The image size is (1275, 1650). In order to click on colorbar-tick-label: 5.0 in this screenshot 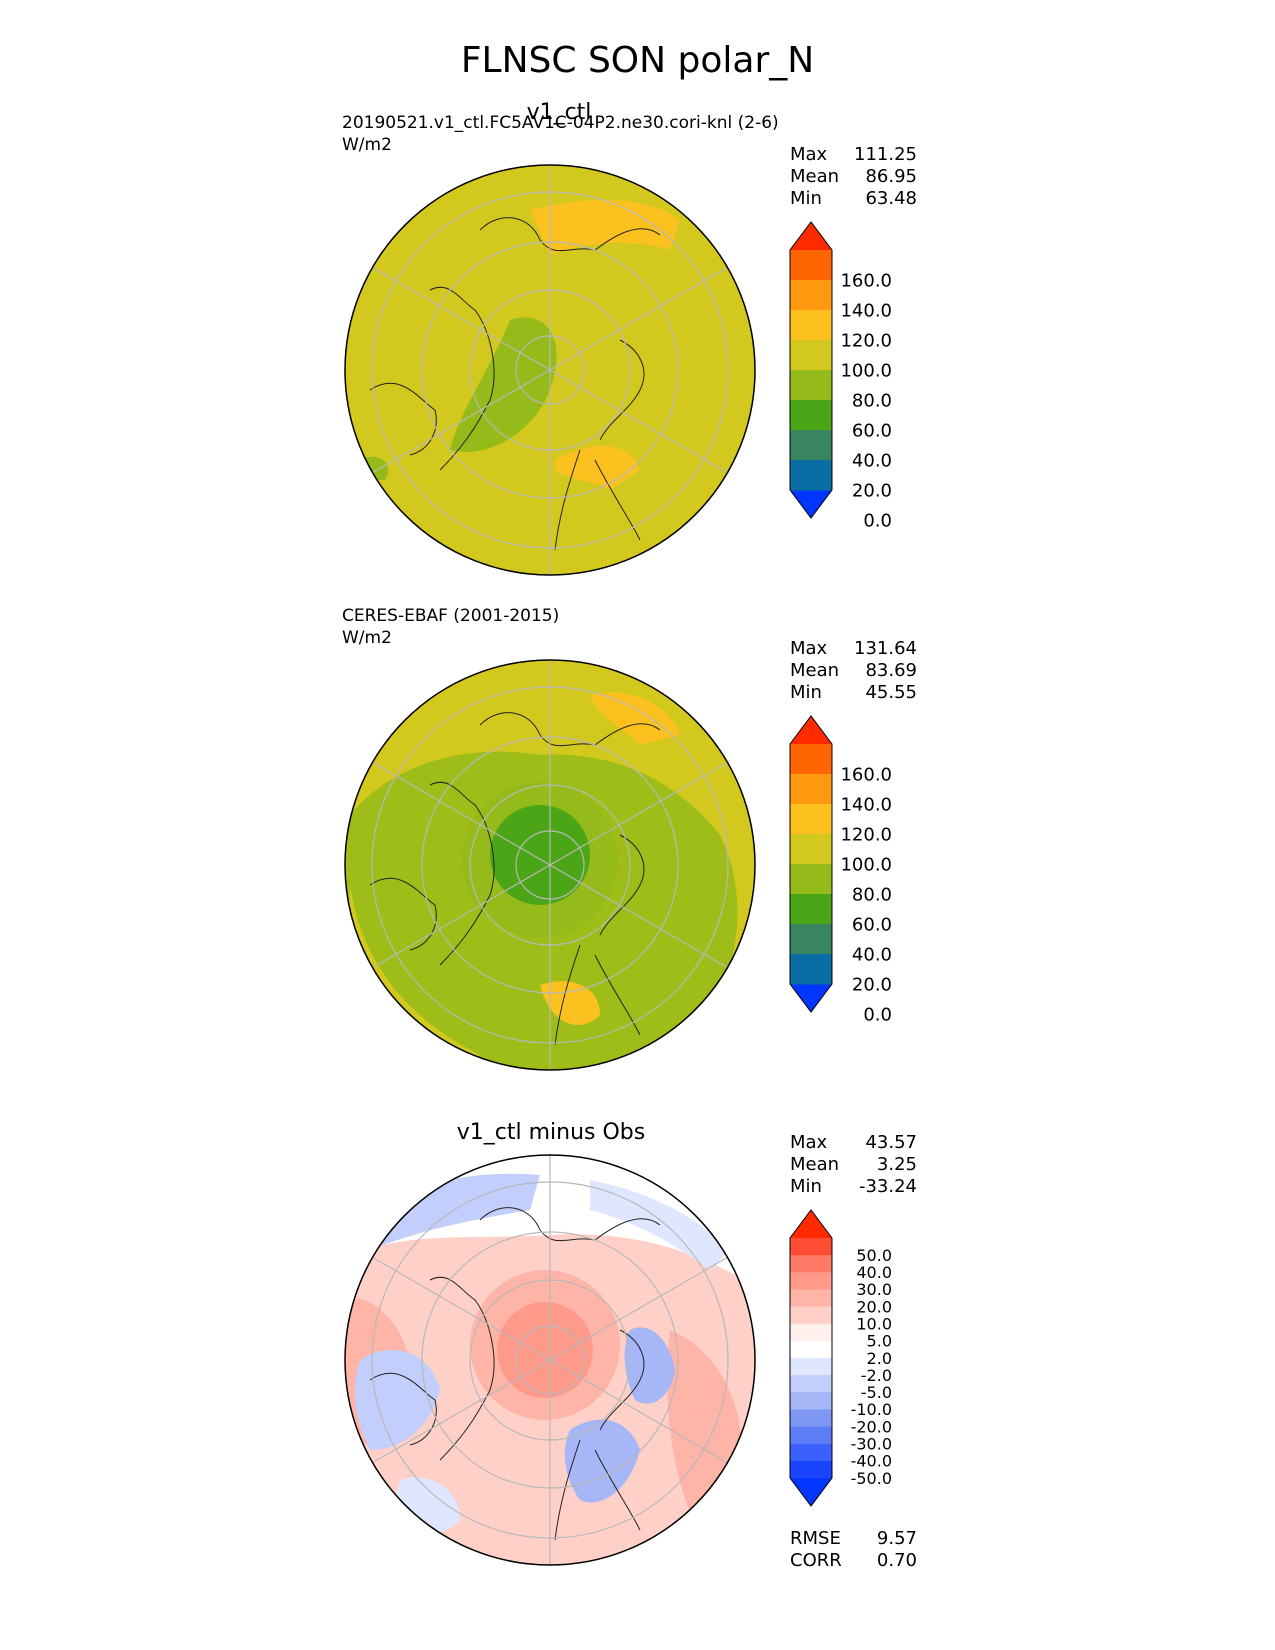, I will do `click(879, 1341)`.